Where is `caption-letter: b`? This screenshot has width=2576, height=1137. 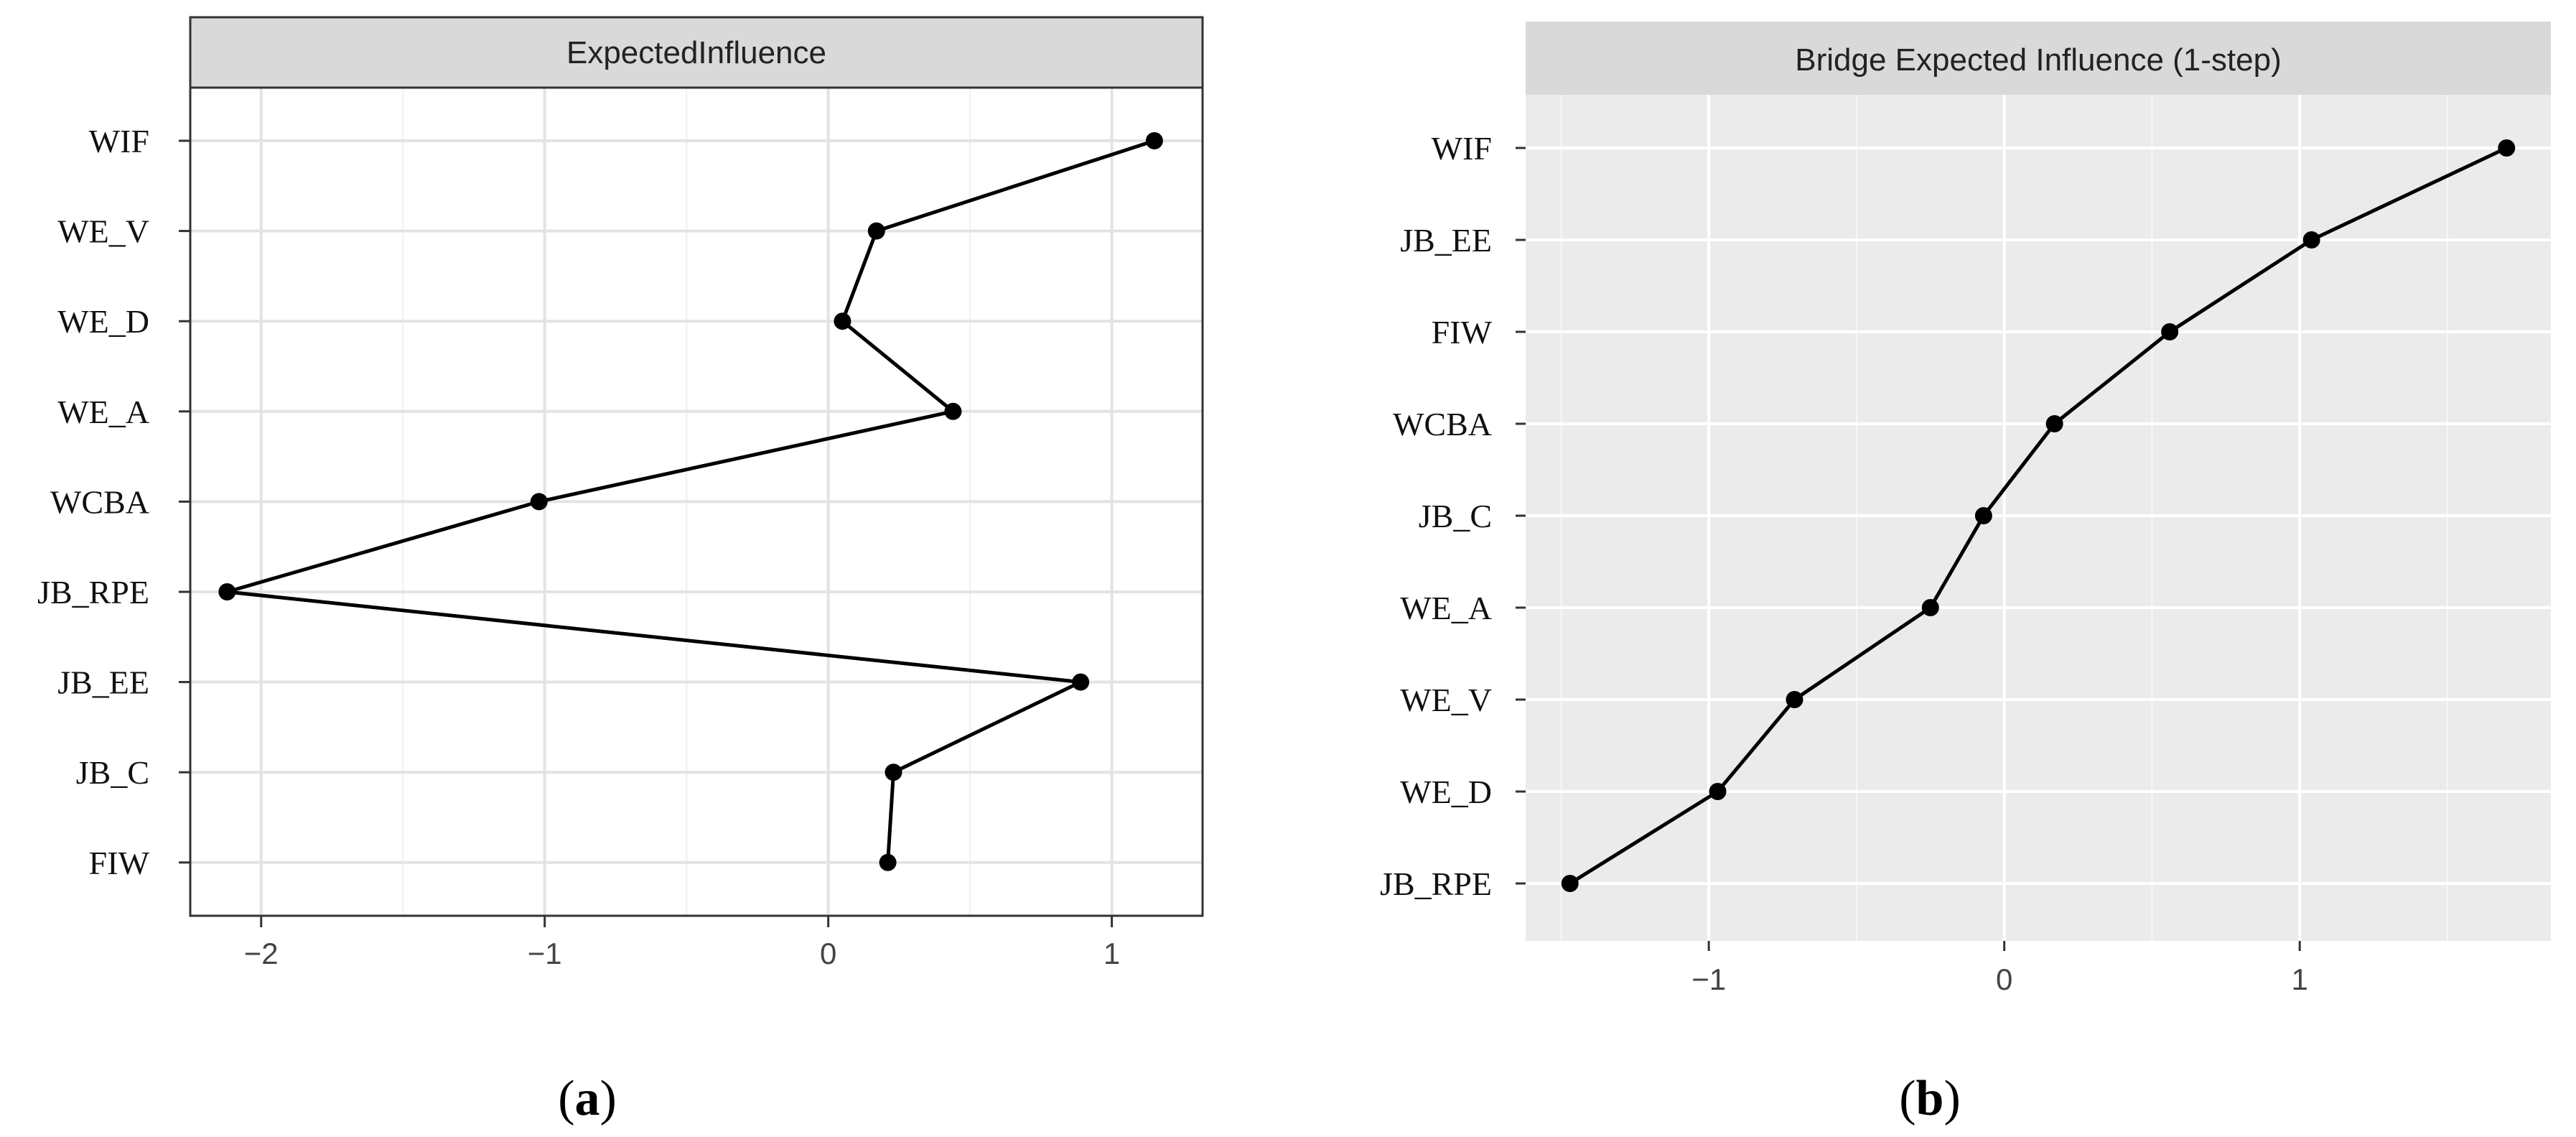 caption-letter: b is located at coordinates (1930, 1098).